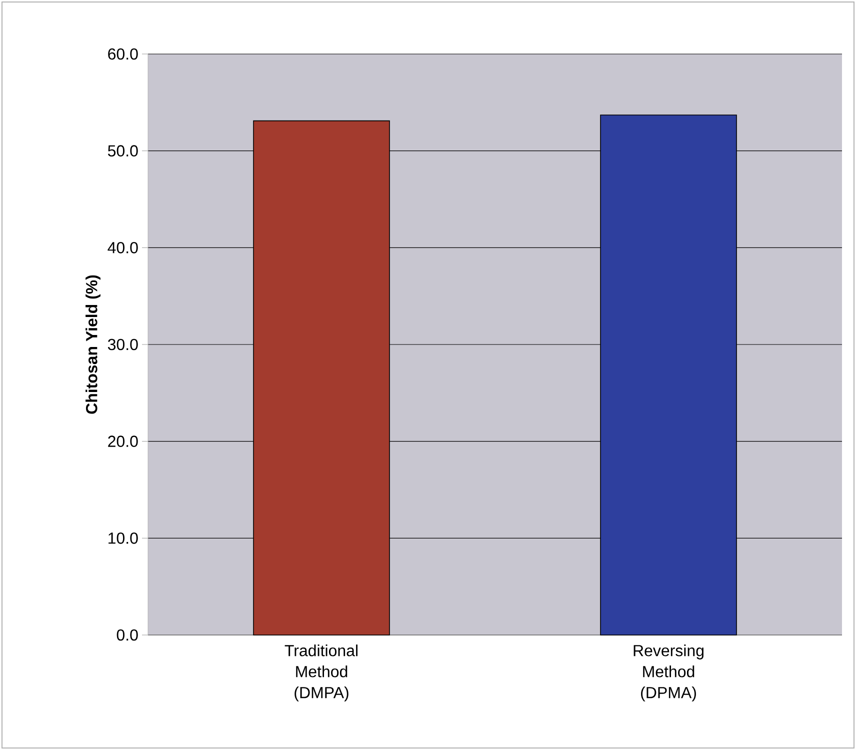 The image size is (856, 750). Describe the element at coordinates (127, 635) in the screenshot. I see `y-tick-label: 0.0` at that location.